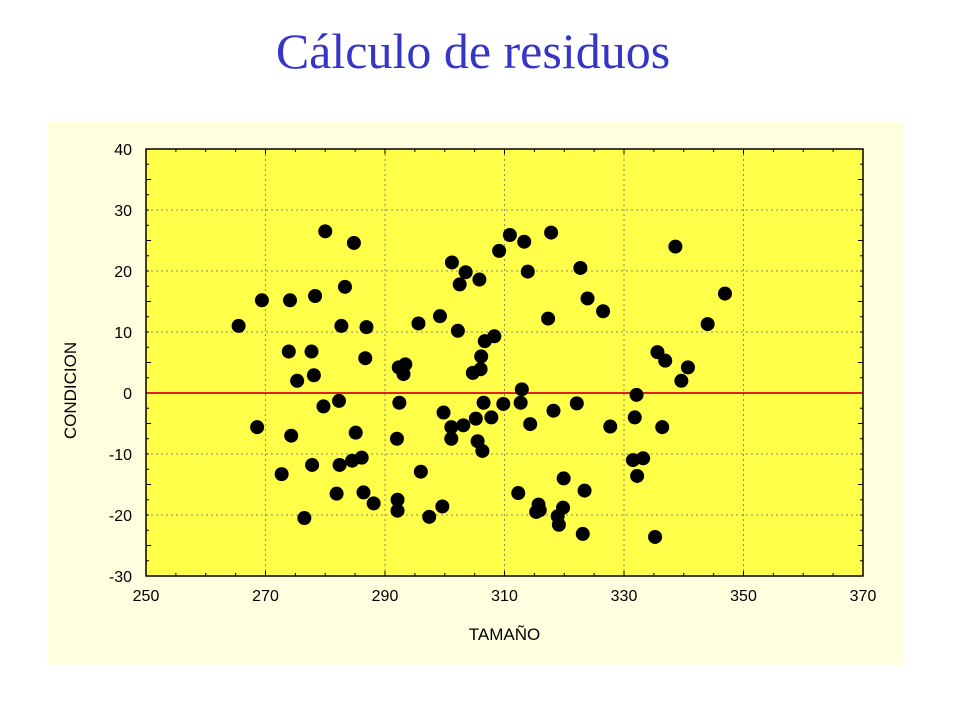  I want to click on y-tick-label: -10, so click(120, 455).